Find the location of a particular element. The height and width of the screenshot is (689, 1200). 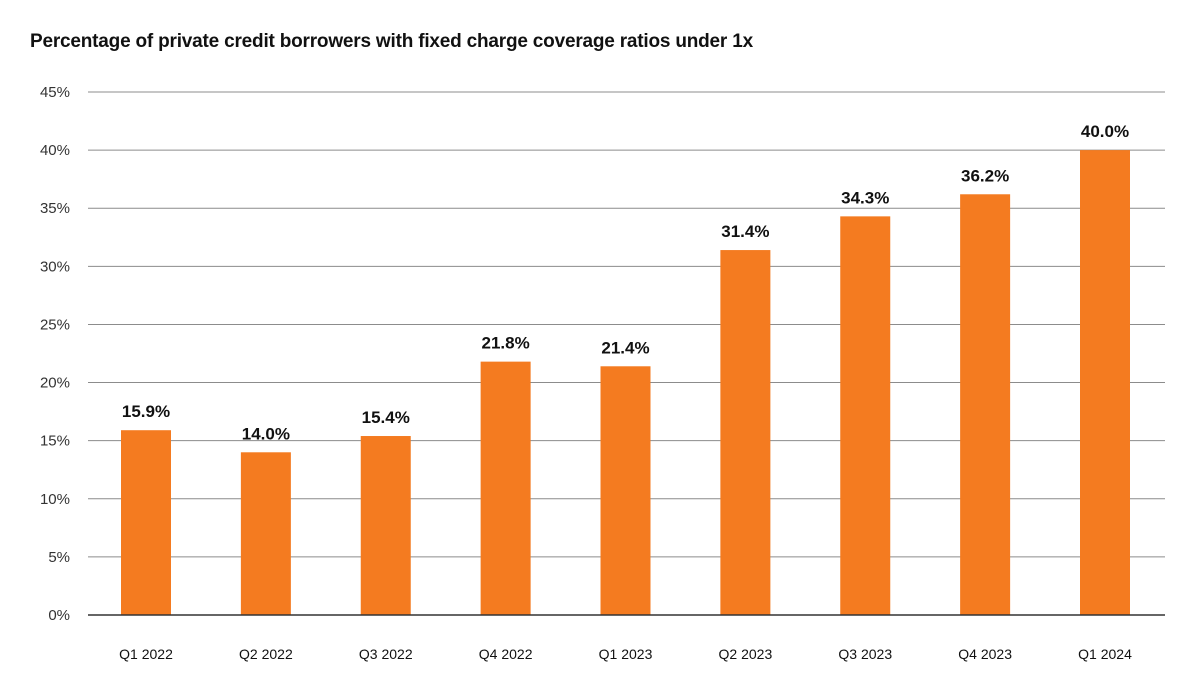

x-tick-label: Q1 2023 is located at coordinates (626, 654).